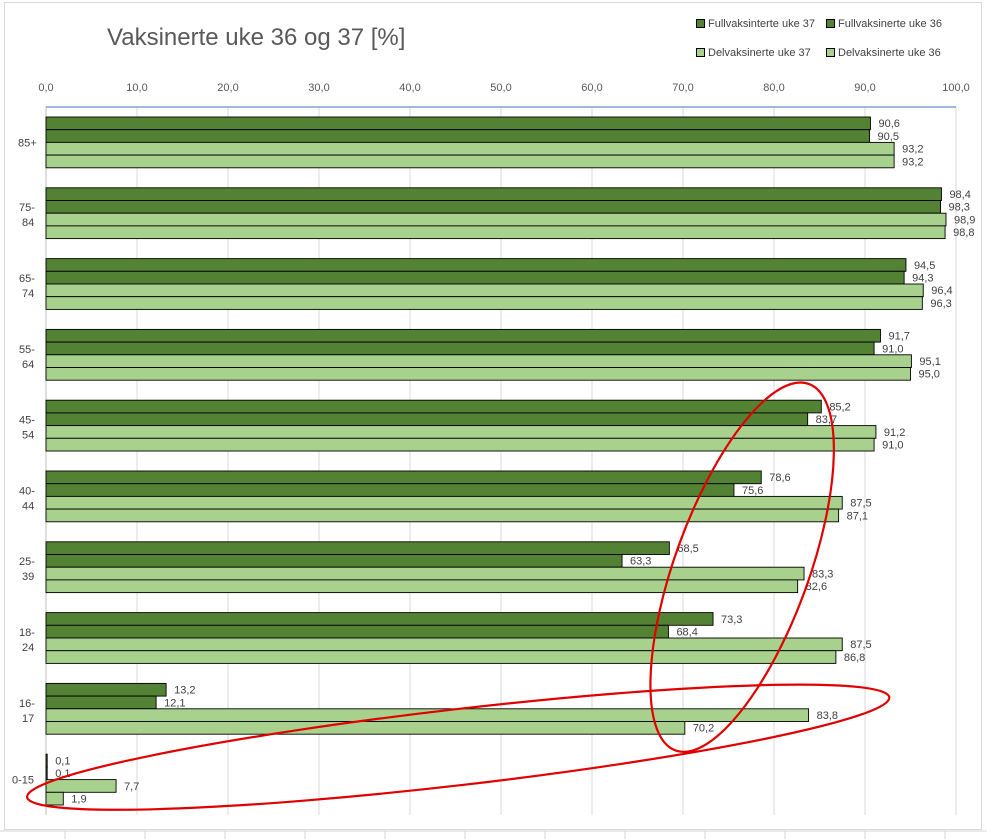 The image size is (987, 839). Describe the element at coordinates (922, 279) in the screenshot. I see `data-label: 94,3` at that location.